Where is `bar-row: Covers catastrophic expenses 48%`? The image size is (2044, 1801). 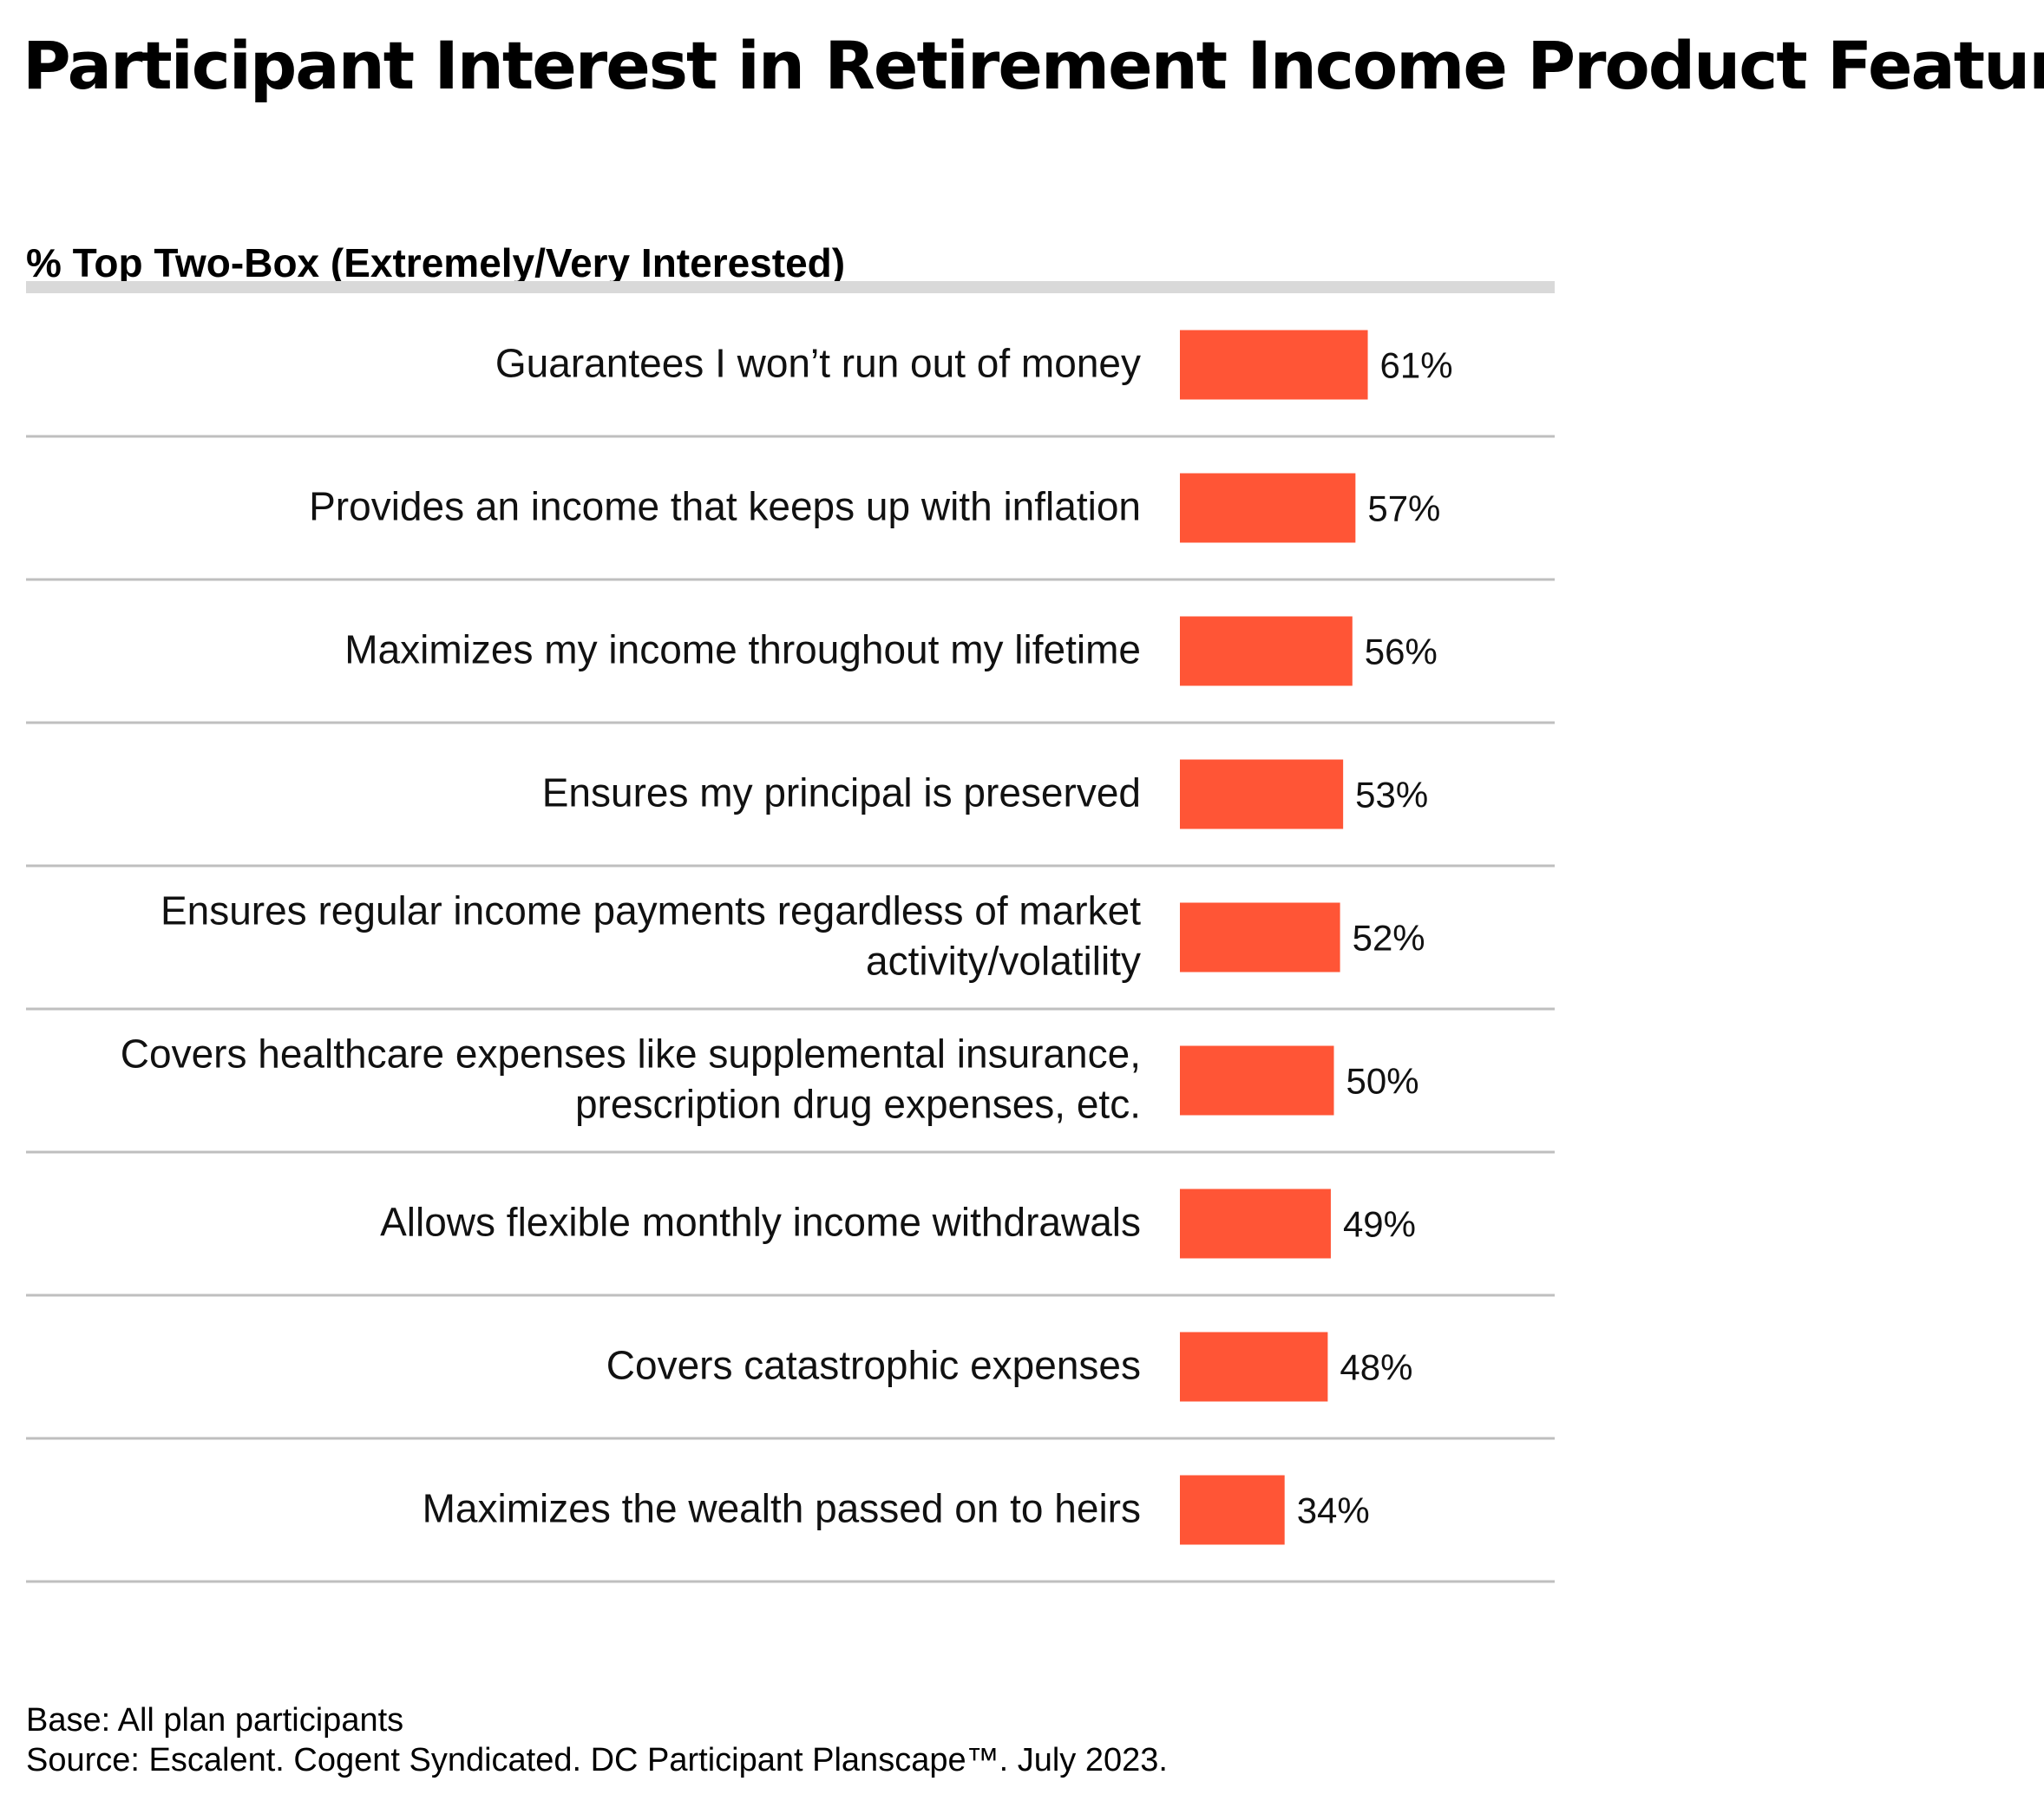
bar-row: Covers catastrophic expenses 48% is located at coordinates (791, 1386).